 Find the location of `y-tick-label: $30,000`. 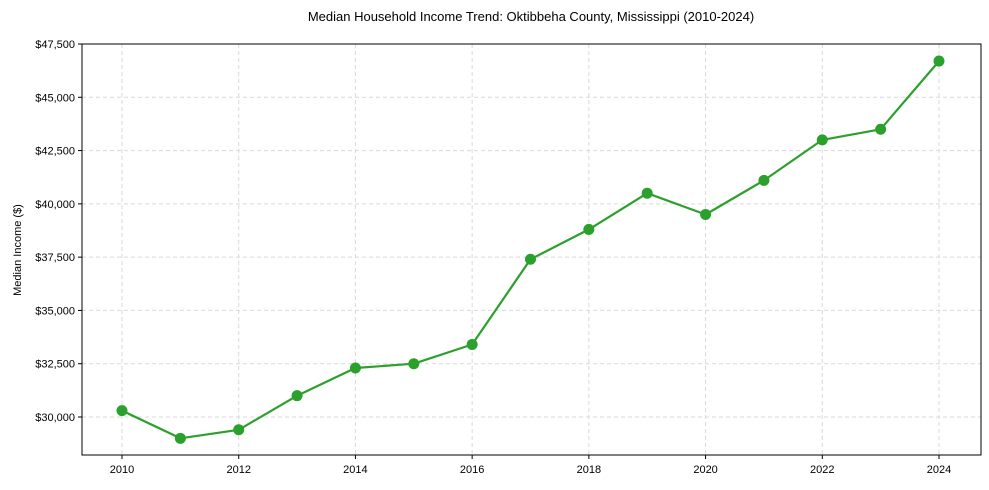

y-tick-label: $30,000 is located at coordinates (55, 418).